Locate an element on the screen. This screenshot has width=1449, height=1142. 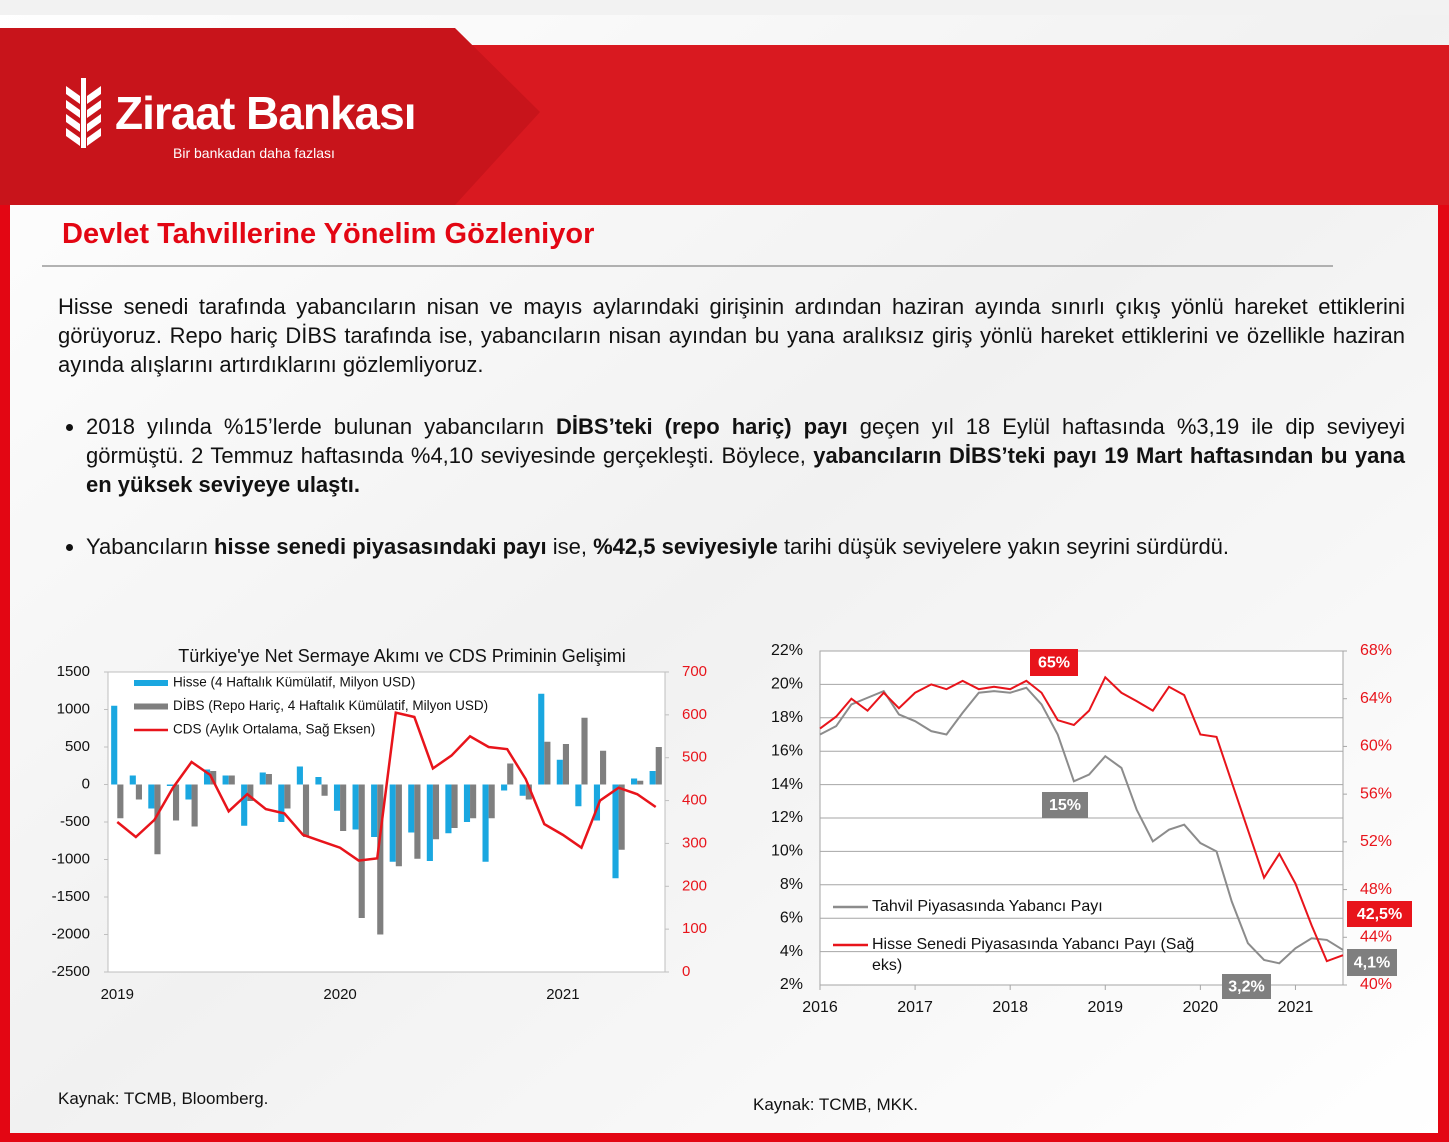
annotation: 65% is located at coordinates (1054, 663).